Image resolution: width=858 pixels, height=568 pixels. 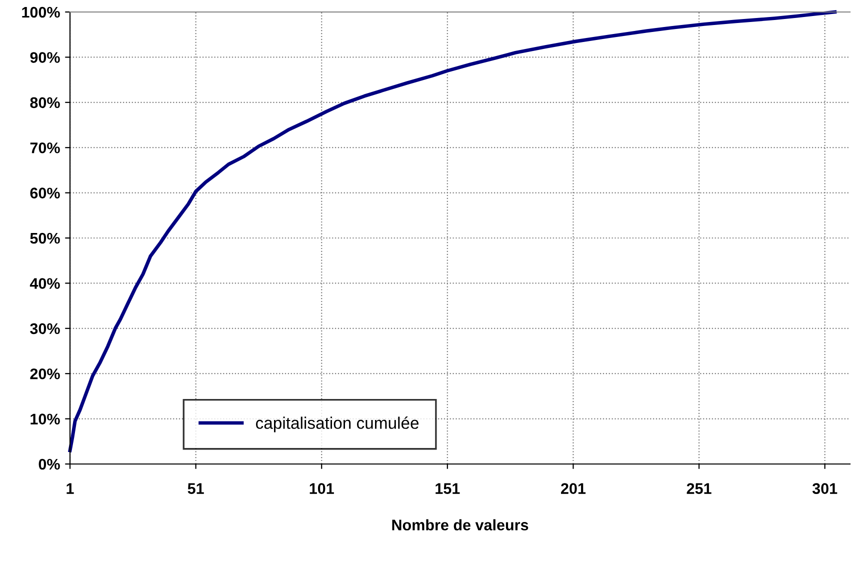 What do you see at coordinates (825, 488) in the screenshot?
I see `x-tick-label: 301` at bounding box center [825, 488].